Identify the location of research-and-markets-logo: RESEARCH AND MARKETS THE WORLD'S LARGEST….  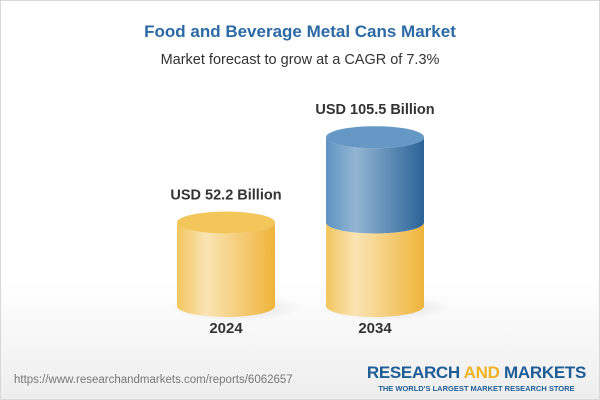
(476, 378).